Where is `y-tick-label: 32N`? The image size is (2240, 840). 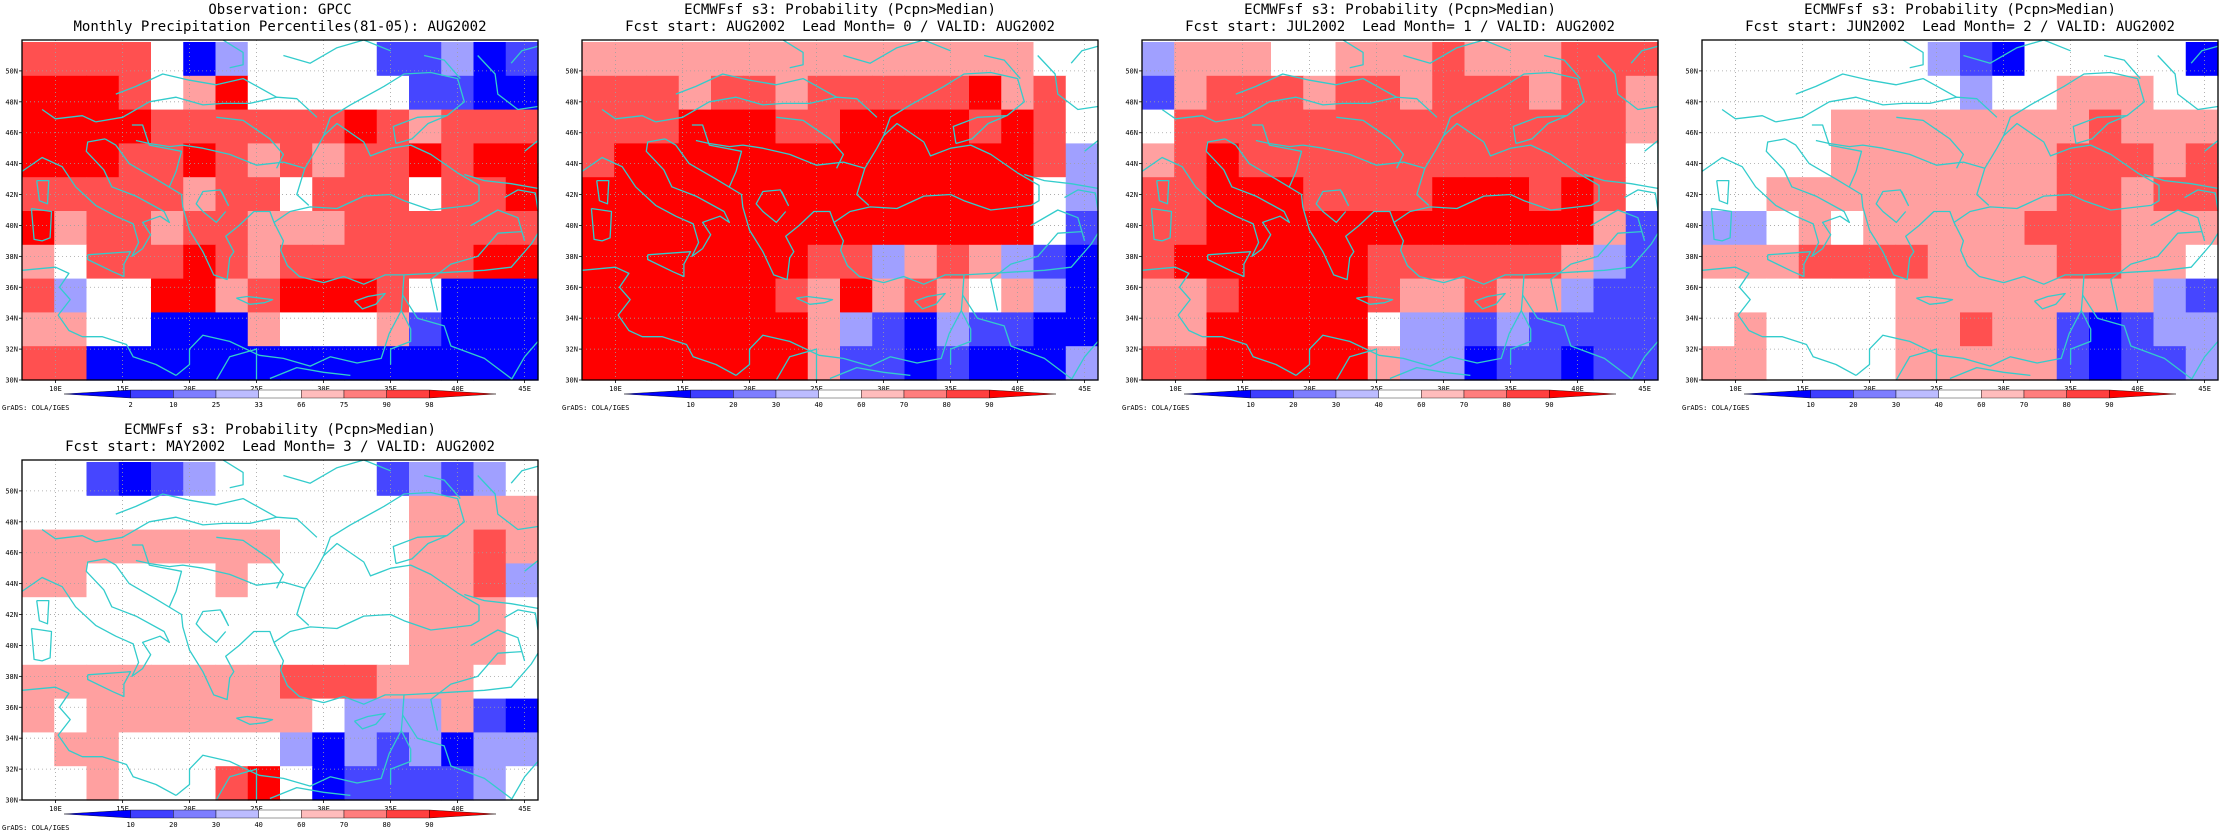 y-tick-label: 32N is located at coordinates (11, 770).